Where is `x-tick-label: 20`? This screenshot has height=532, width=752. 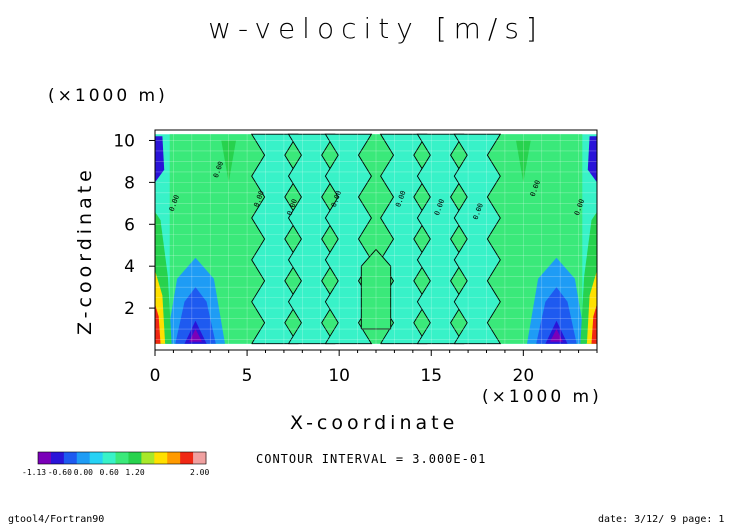
x-tick-label: 20 is located at coordinates (524, 376).